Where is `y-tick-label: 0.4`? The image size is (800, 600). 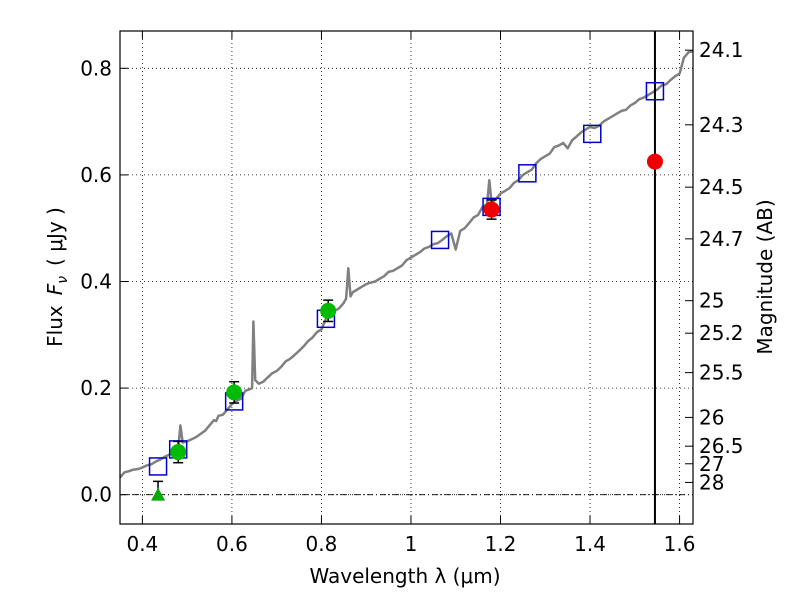
y-tick-label: 0.4 is located at coordinates (96, 281).